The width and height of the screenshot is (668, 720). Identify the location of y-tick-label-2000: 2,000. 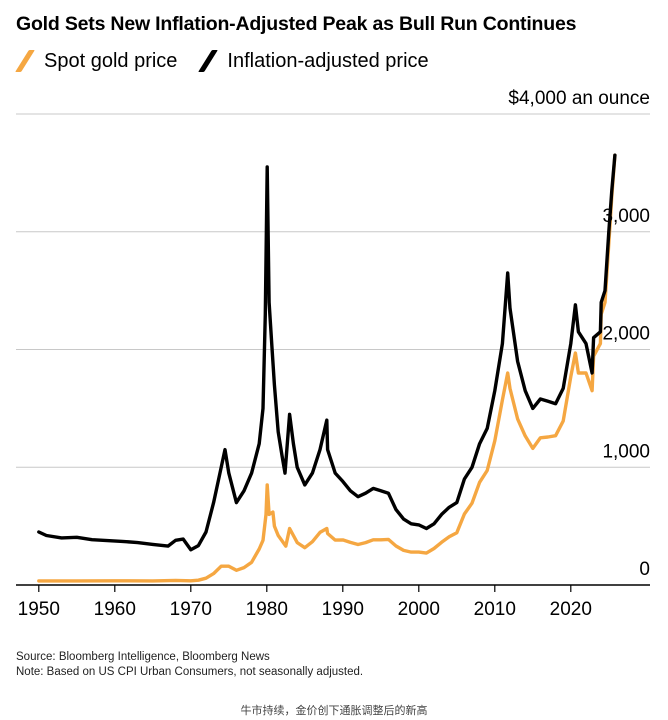
(626, 334).